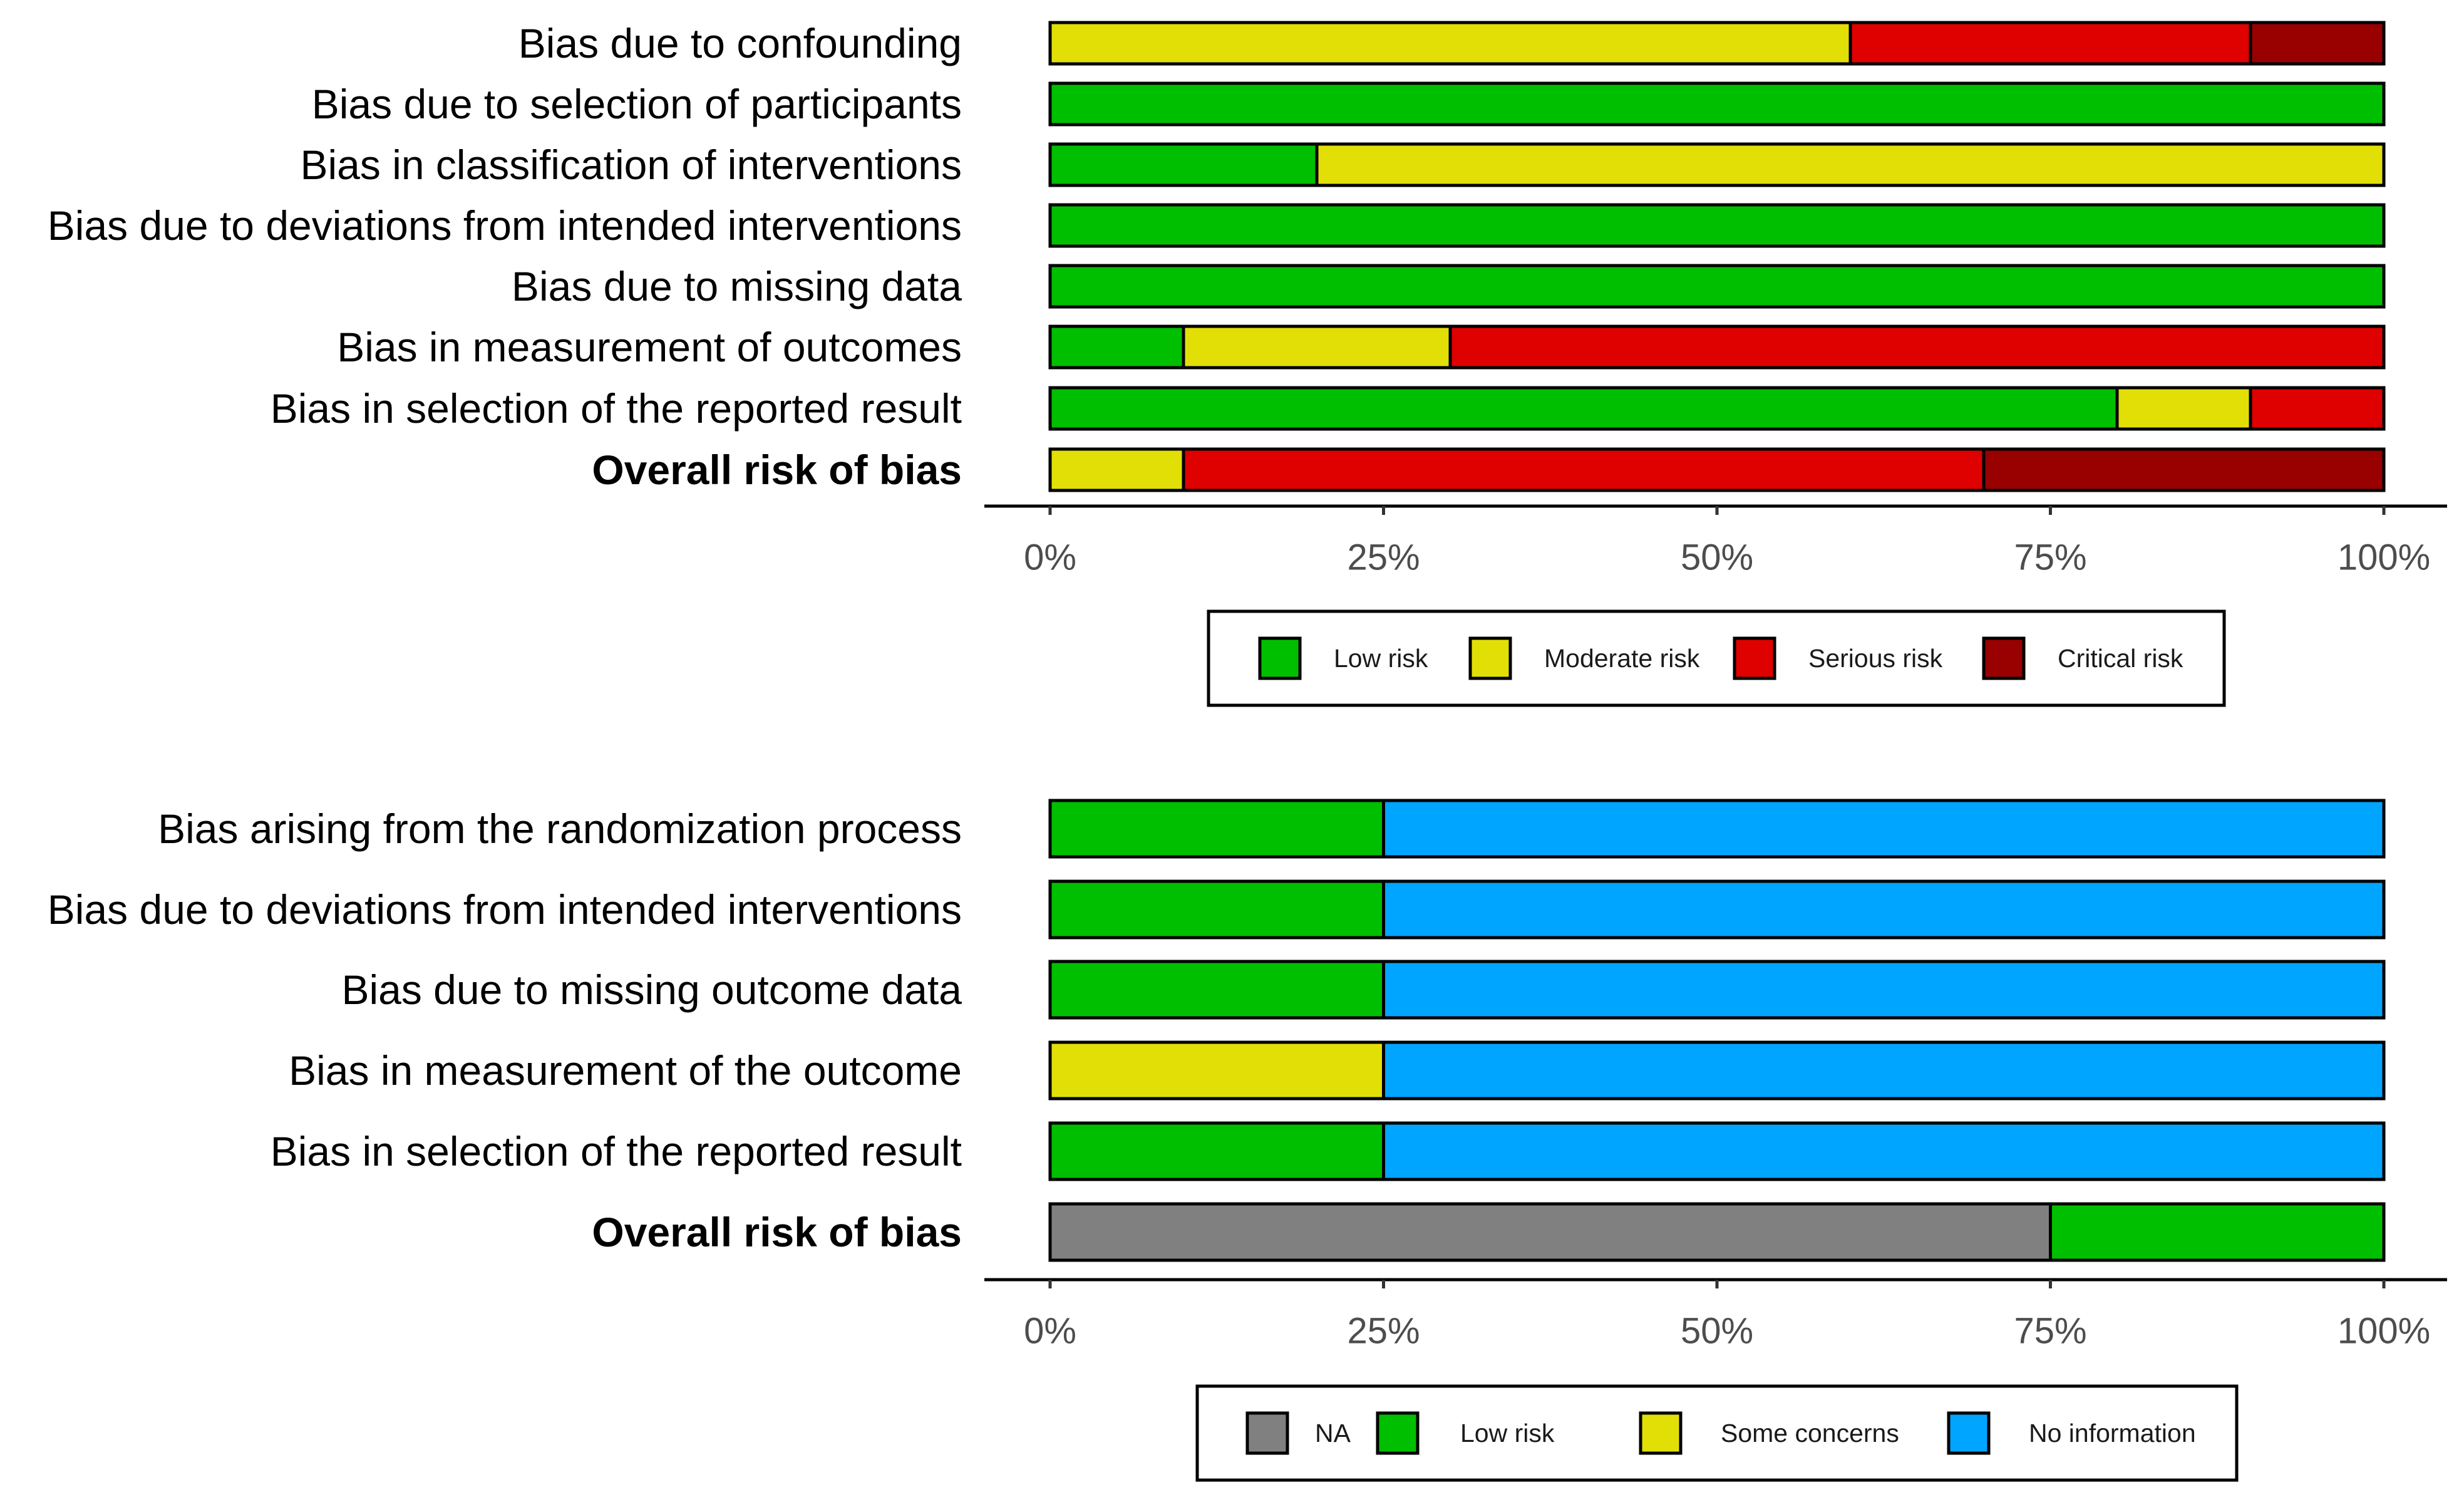  Describe the element at coordinates (1216, 829) in the screenshot. I see `bar-segment-low-risk-bias-arising-from-the-randomization-process` at that location.